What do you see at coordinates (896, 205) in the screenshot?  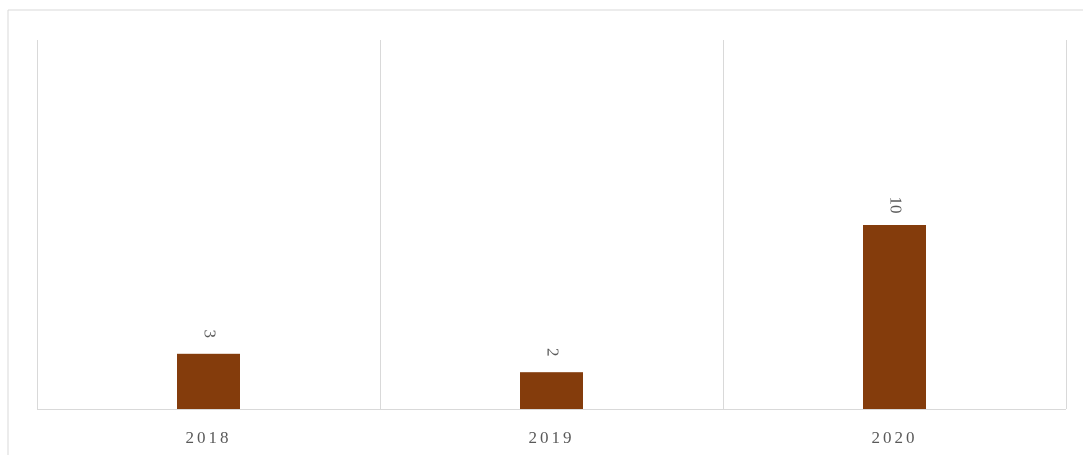 I see `data-label-2020: 10` at bounding box center [896, 205].